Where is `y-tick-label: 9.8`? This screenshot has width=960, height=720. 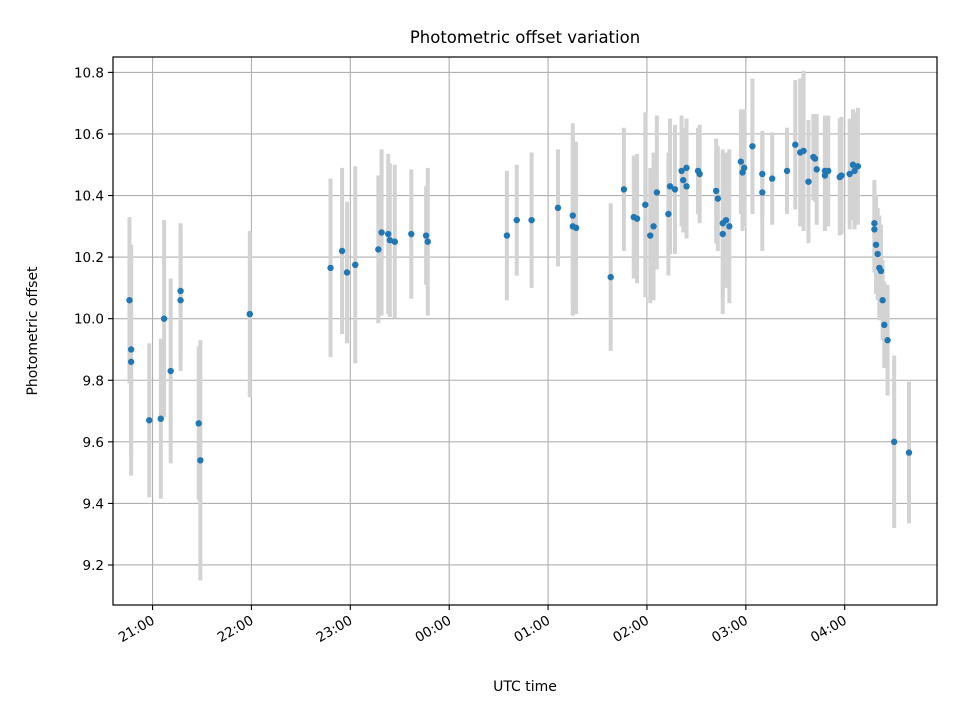
y-tick-label: 9.8 is located at coordinates (93, 381).